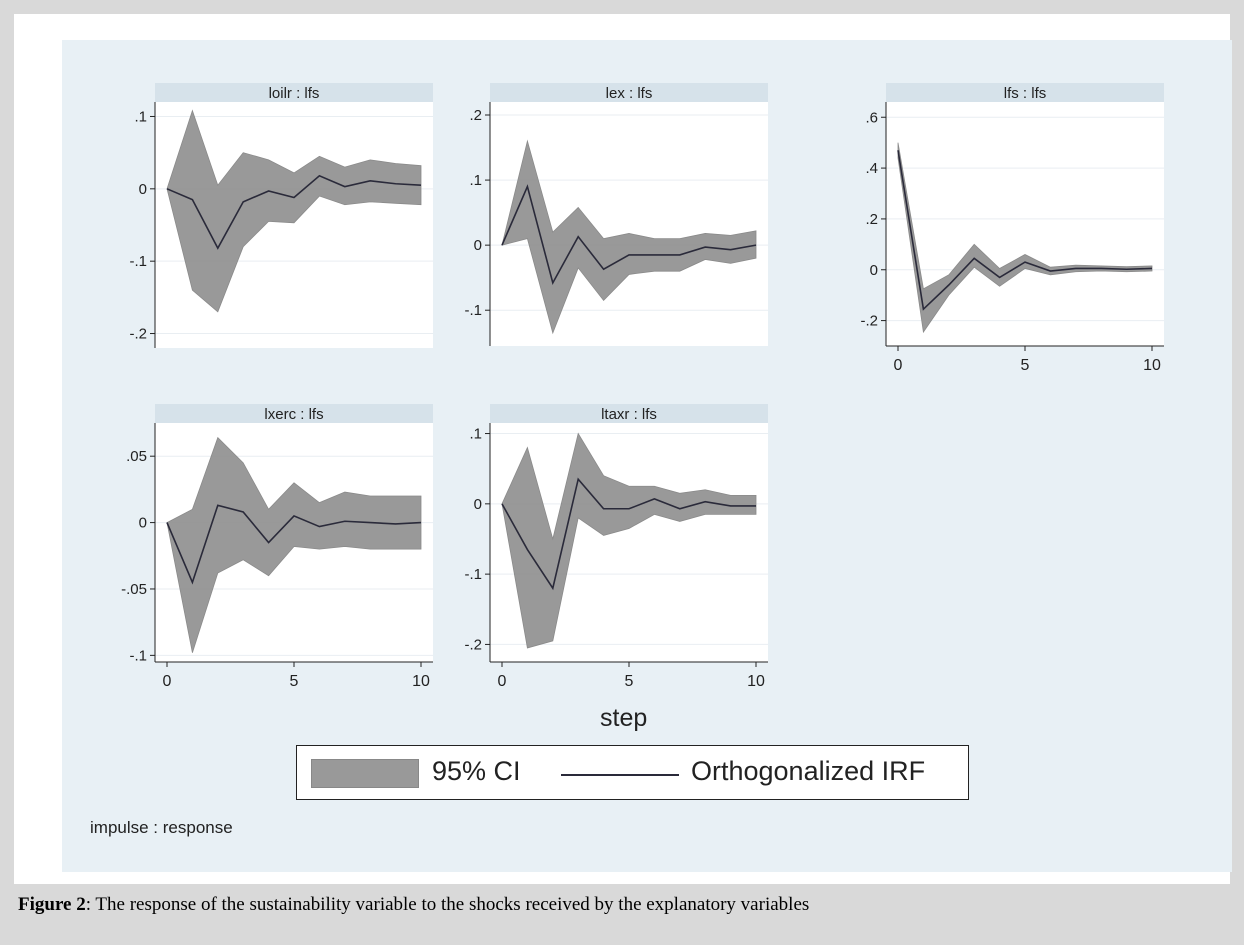 This screenshot has width=1244, height=945. What do you see at coordinates (871, 117) in the screenshot?
I see `y-tick-label: .6` at bounding box center [871, 117].